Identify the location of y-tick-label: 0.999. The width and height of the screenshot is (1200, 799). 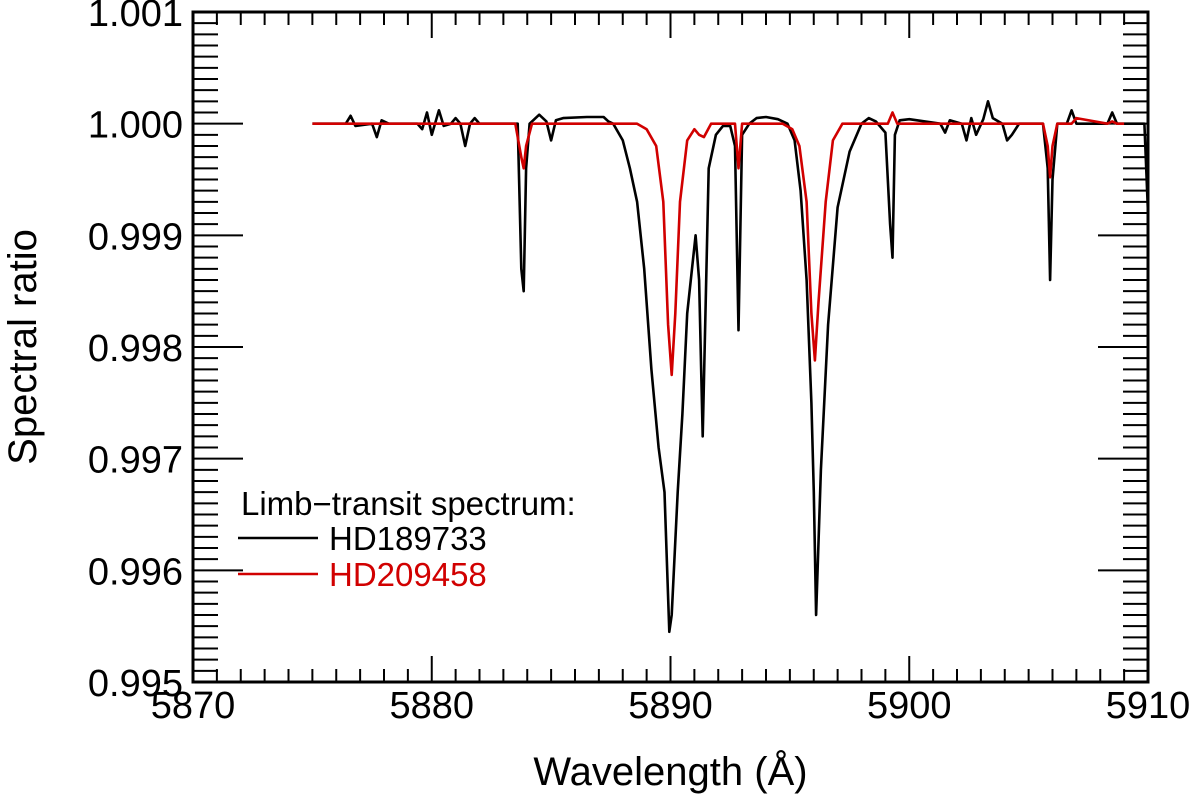
(135, 237).